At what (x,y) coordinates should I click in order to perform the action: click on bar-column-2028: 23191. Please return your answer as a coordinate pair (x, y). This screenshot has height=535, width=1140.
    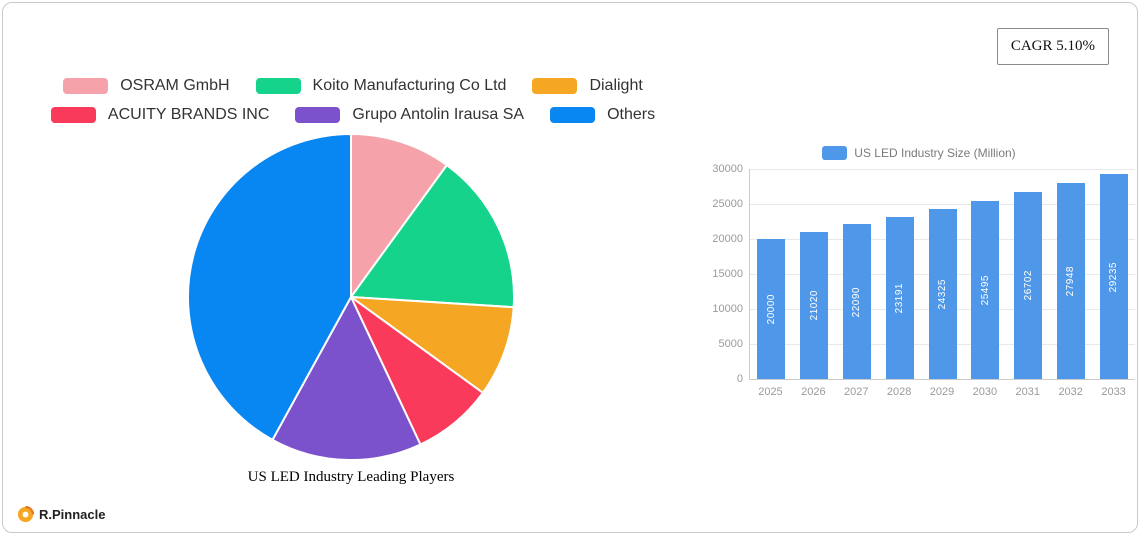
    Looking at the image, I should click on (899, 274).